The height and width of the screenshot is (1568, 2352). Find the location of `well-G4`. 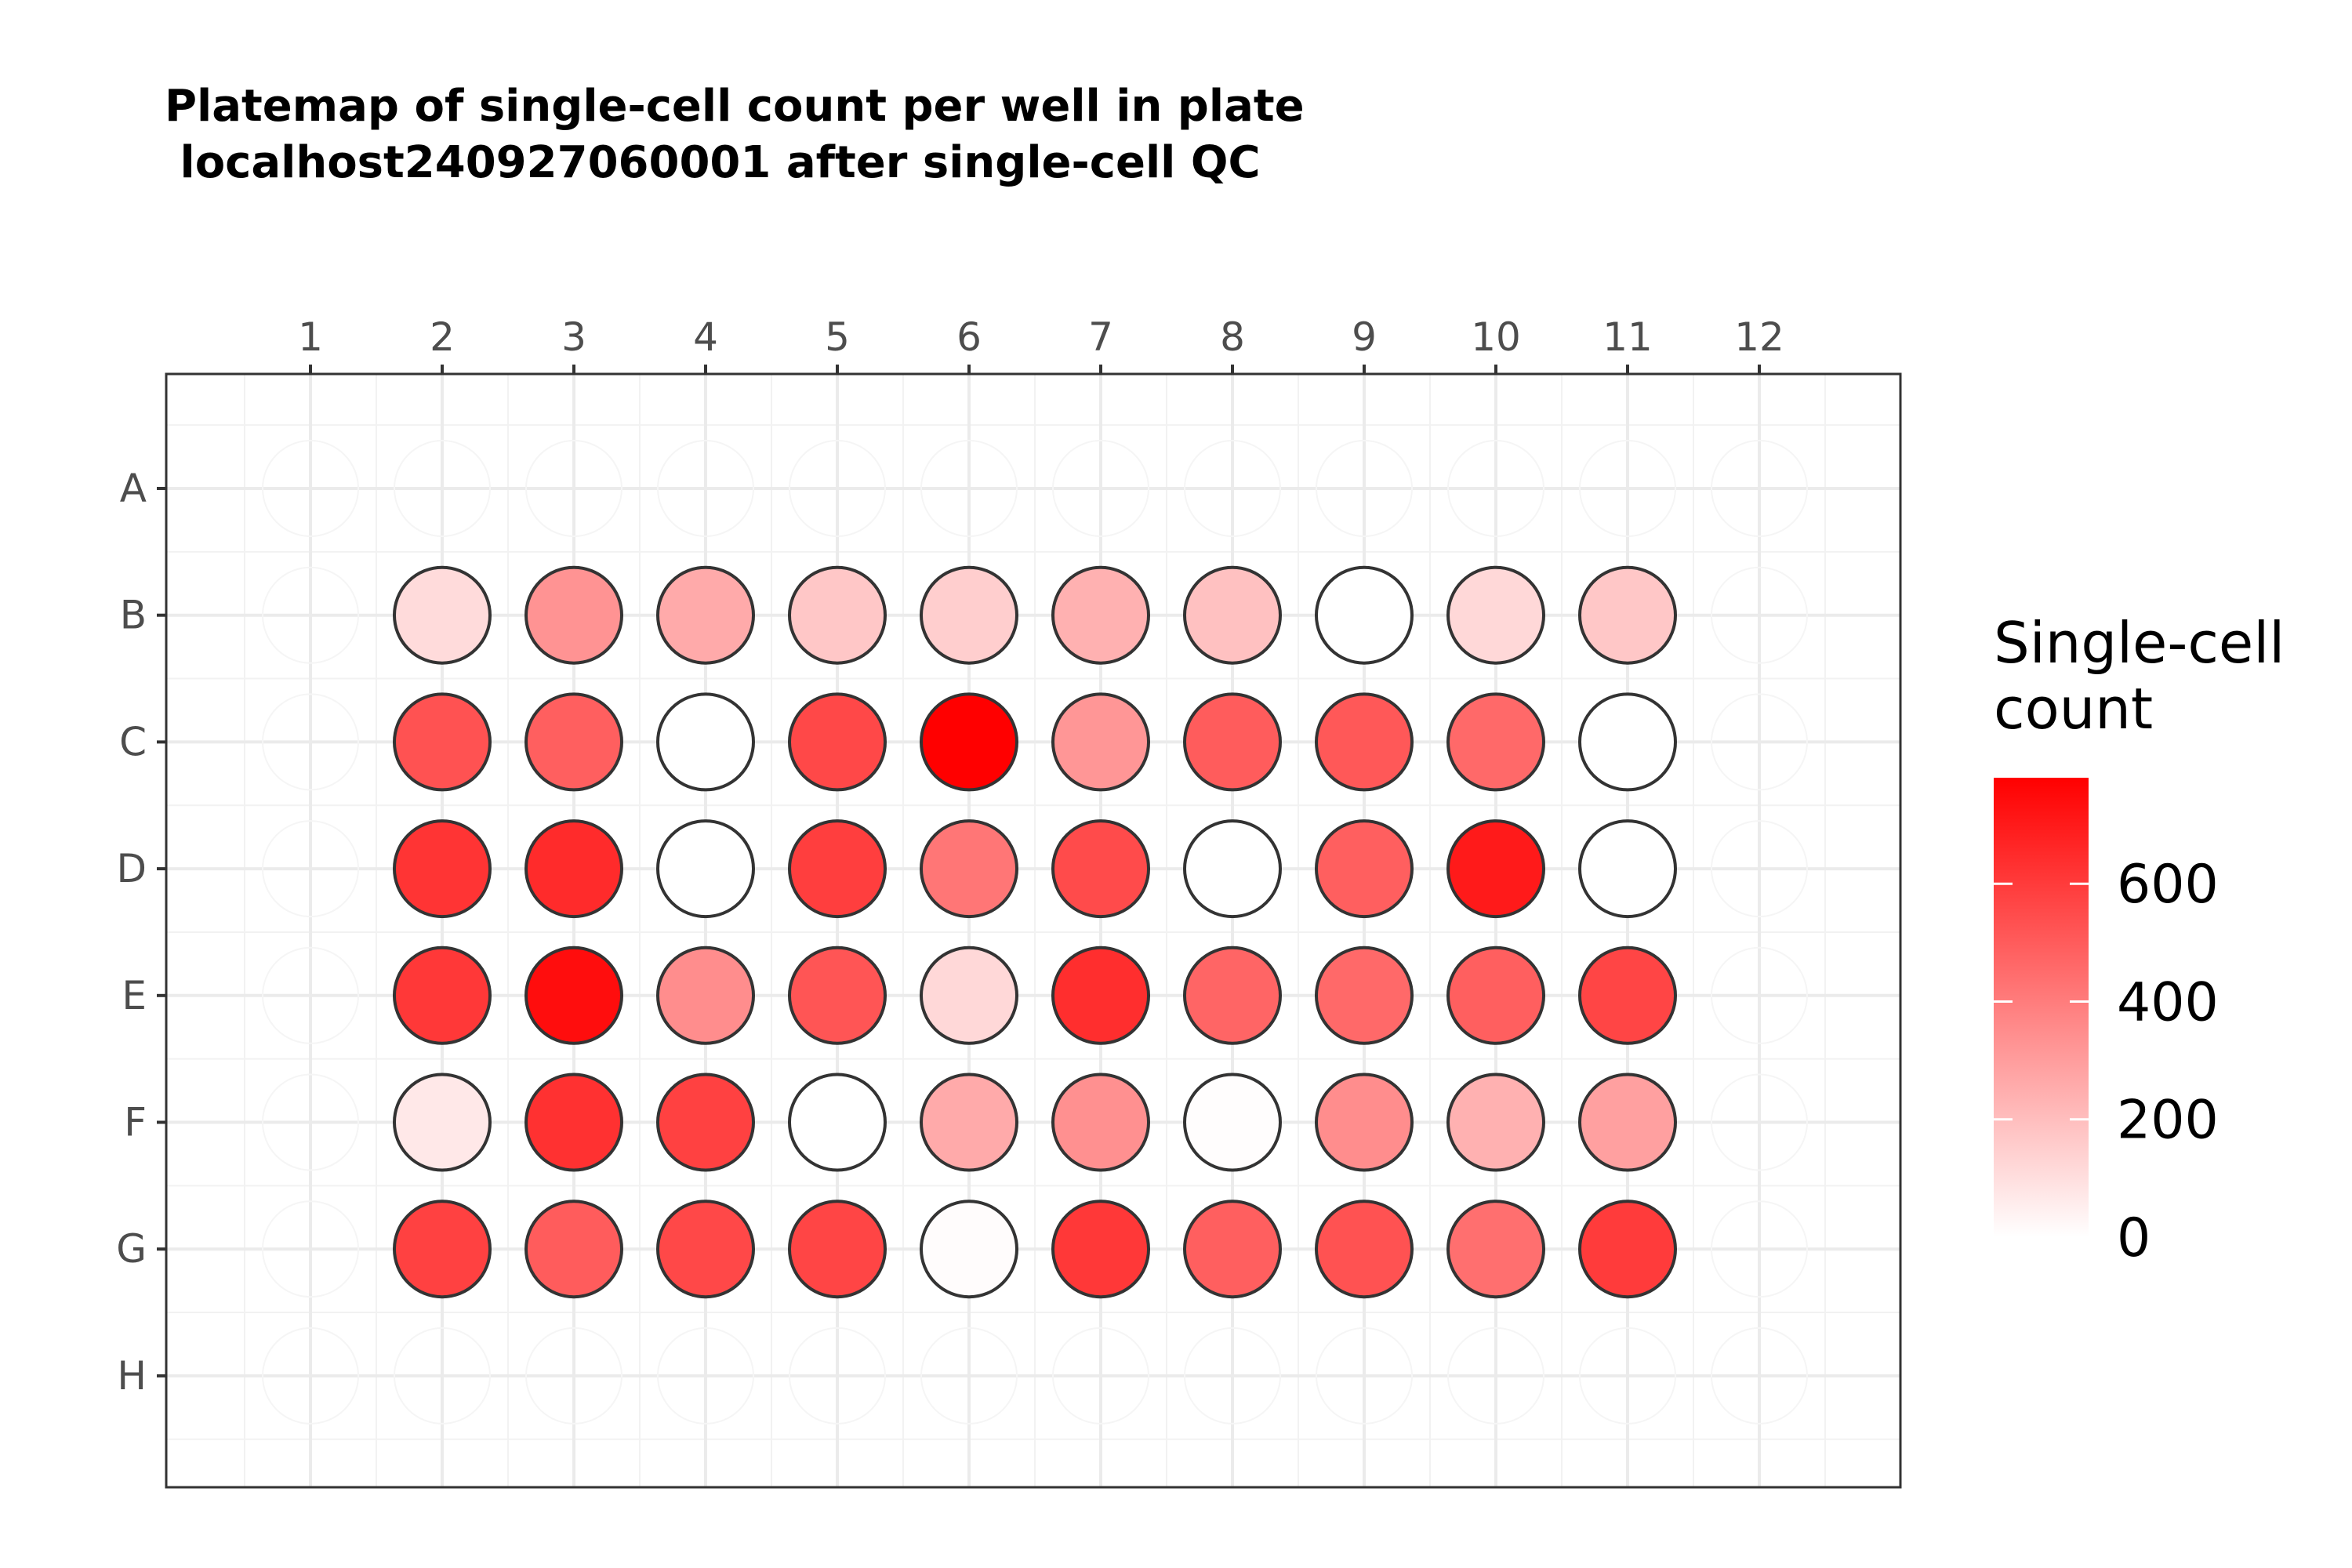

well-G4 is located at coordinates (705, 1249).